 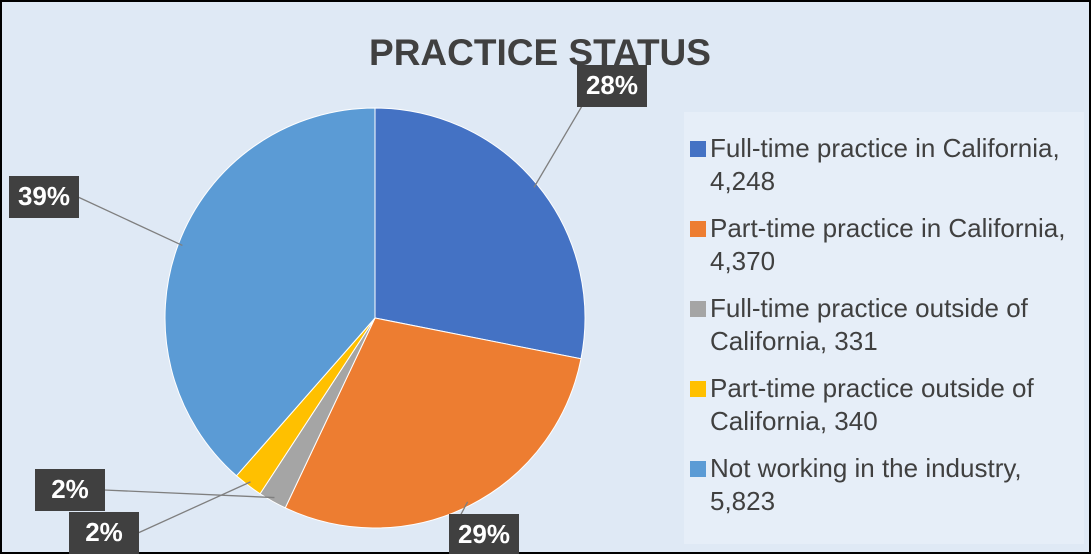 I want to click on legend-item: Full-time practice in California, 4,248, so click(x=887, y=165).